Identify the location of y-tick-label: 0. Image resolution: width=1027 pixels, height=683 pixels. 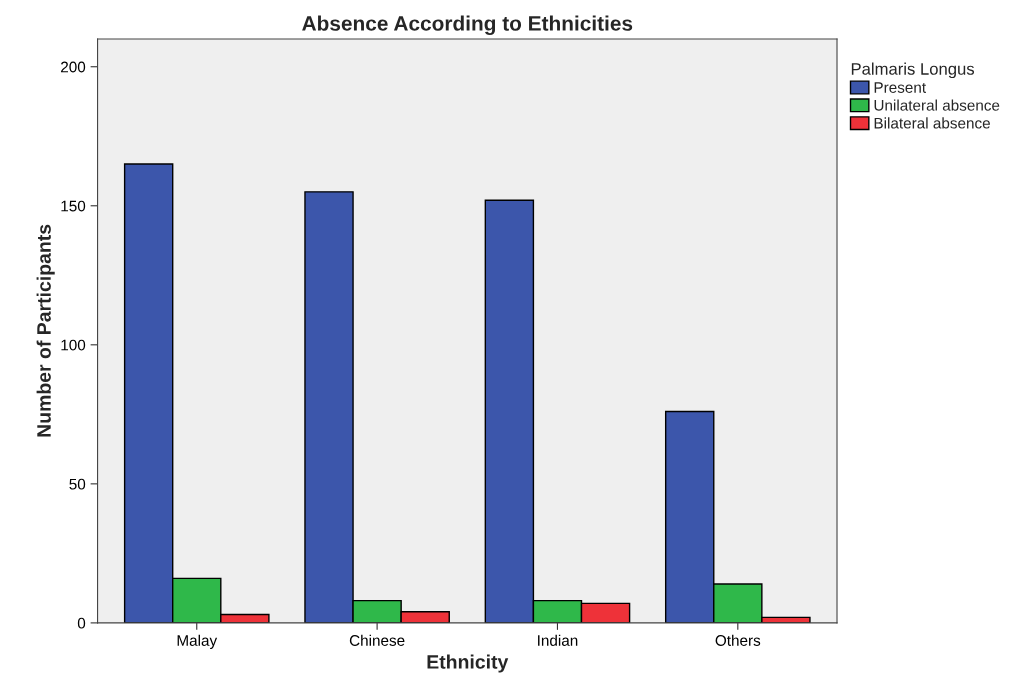
(81, 623).